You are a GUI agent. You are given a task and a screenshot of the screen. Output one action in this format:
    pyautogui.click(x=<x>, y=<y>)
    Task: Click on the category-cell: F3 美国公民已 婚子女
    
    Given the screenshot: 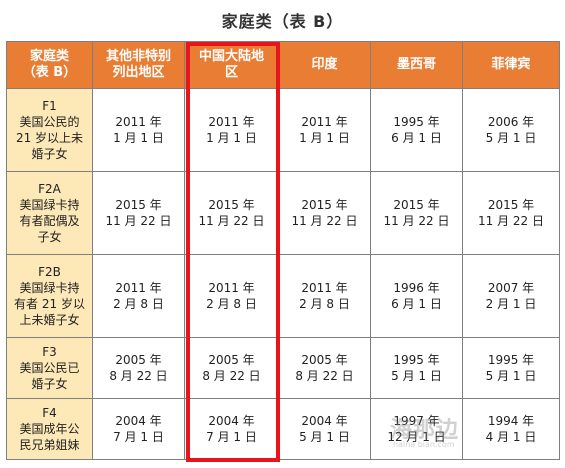 What is the action you would take?
    pyautogui.click(x=50, y=368)
    